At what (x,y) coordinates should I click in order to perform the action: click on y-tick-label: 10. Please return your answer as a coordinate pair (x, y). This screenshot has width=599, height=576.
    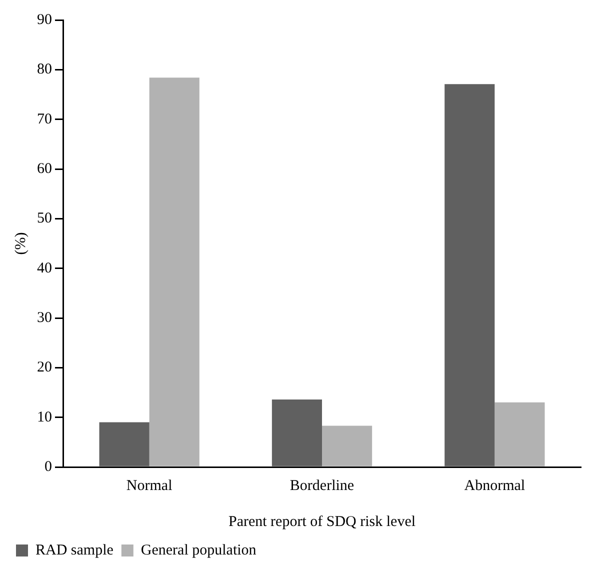
    Looking at the image, I should click on (44, 417).